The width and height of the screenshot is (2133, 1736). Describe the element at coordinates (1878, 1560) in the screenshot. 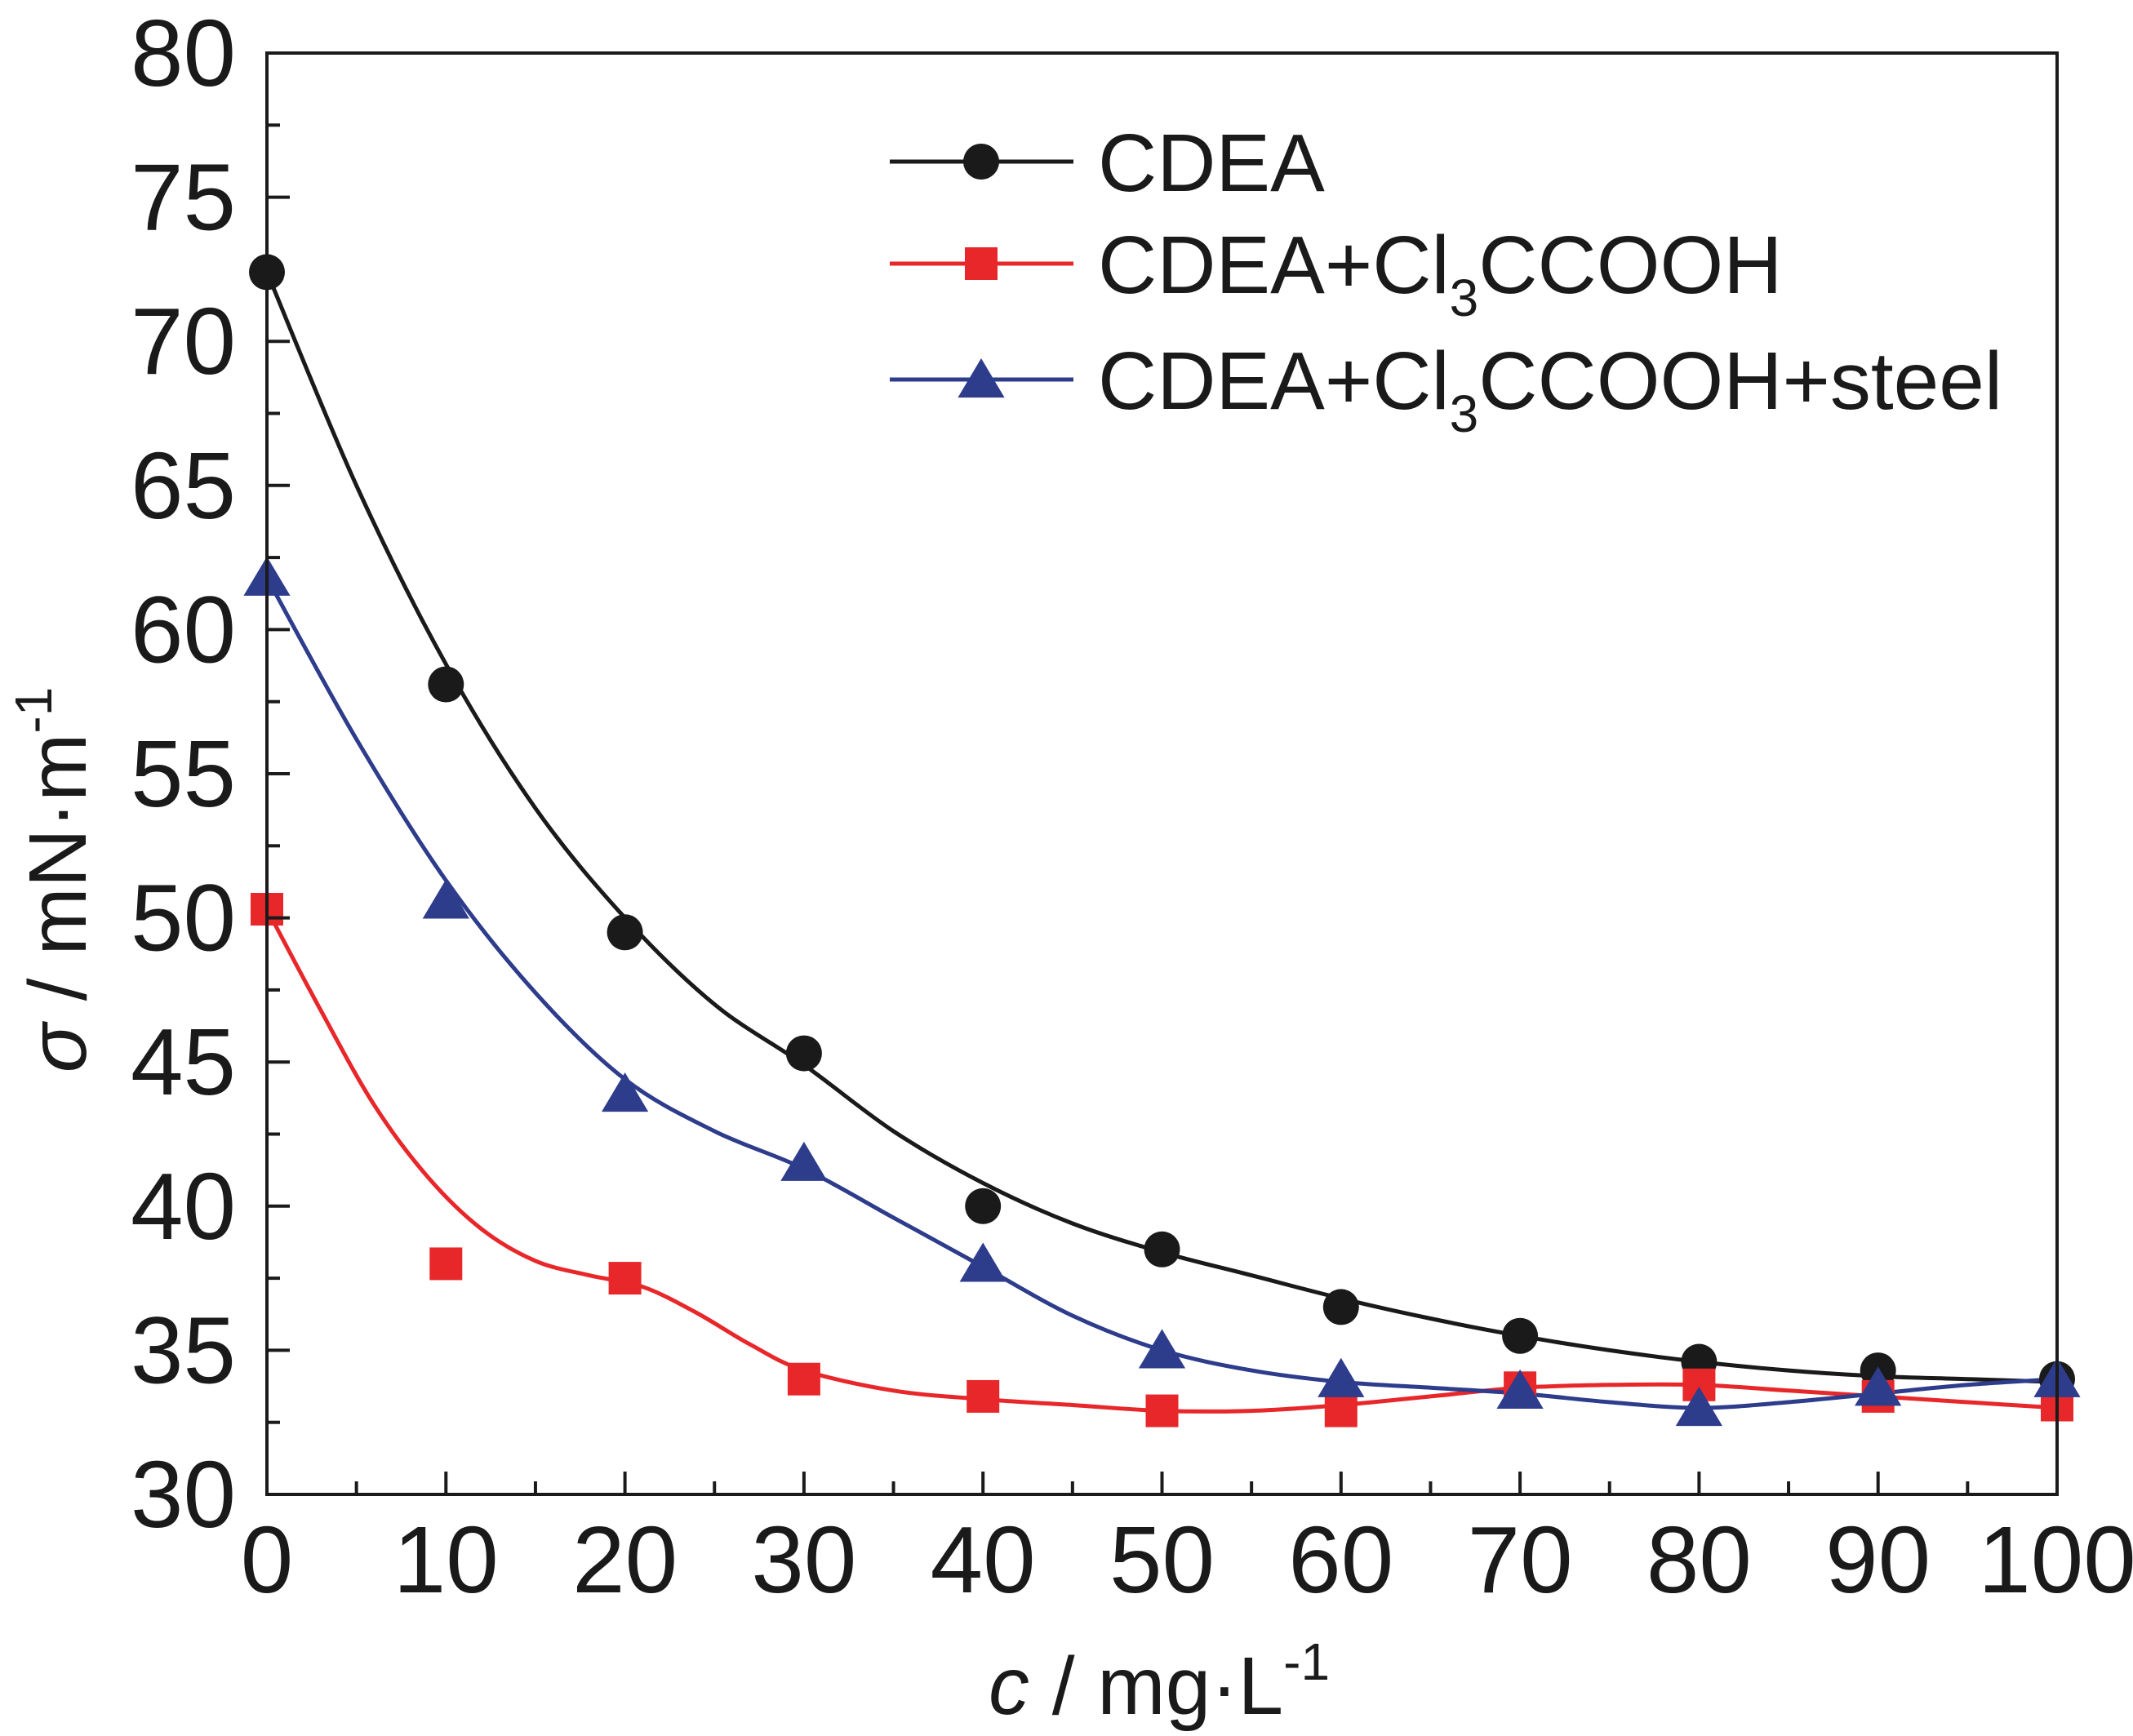

I see `x-tick-label: 90` at that location.